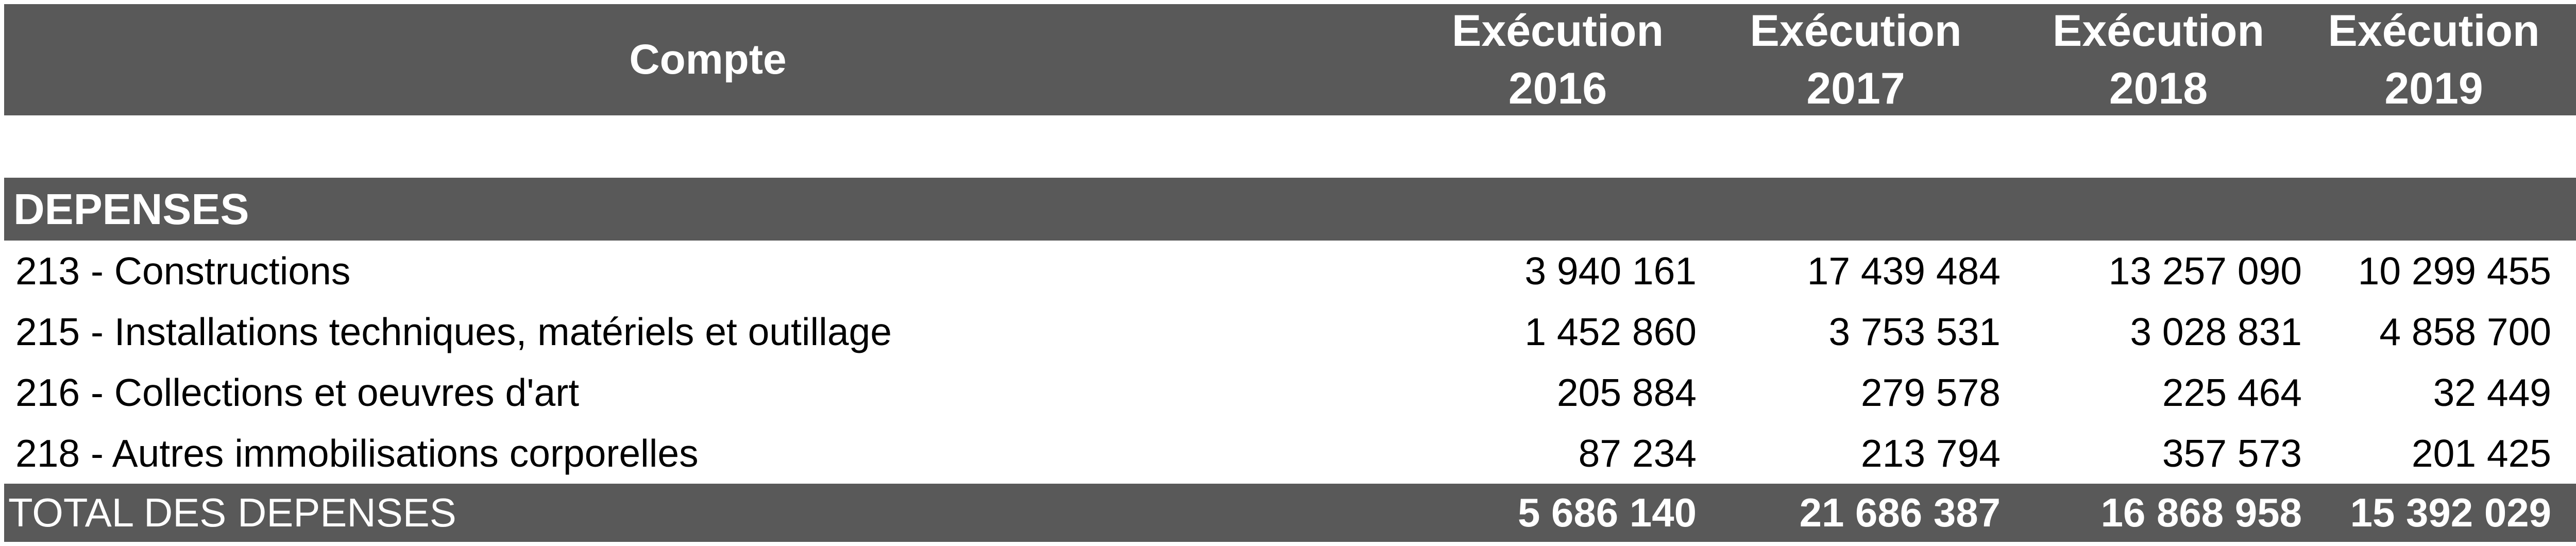 This screenshot has height=546, width=2576. I want to click on row-value-2016: 3 940 161, so click(1610, 271).